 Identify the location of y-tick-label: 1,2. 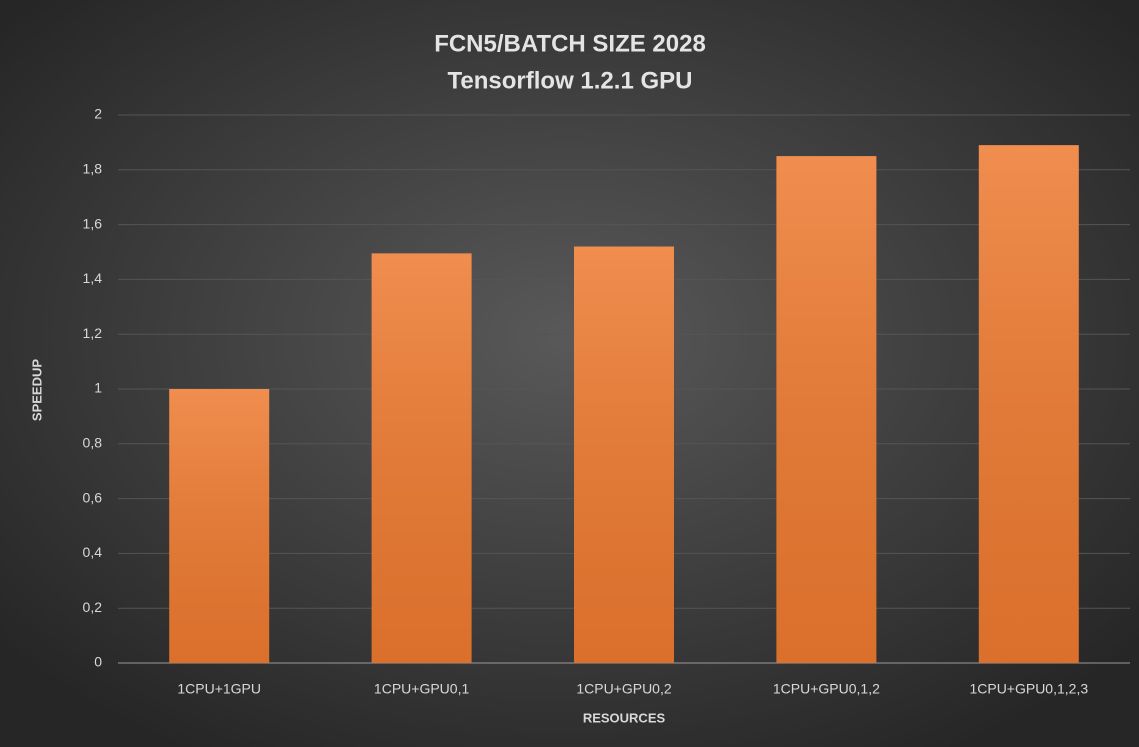
(93, 333).